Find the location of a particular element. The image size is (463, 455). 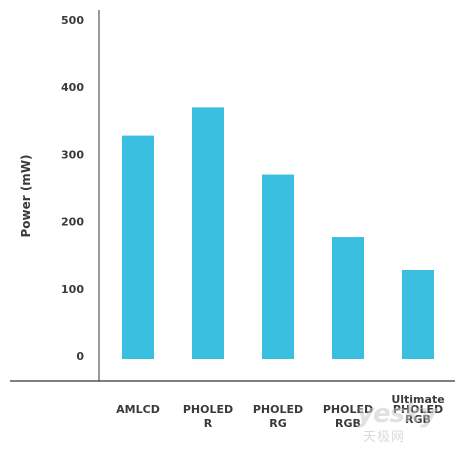

watermark-subtext: 天极网 is located at coordinates (384, 437).